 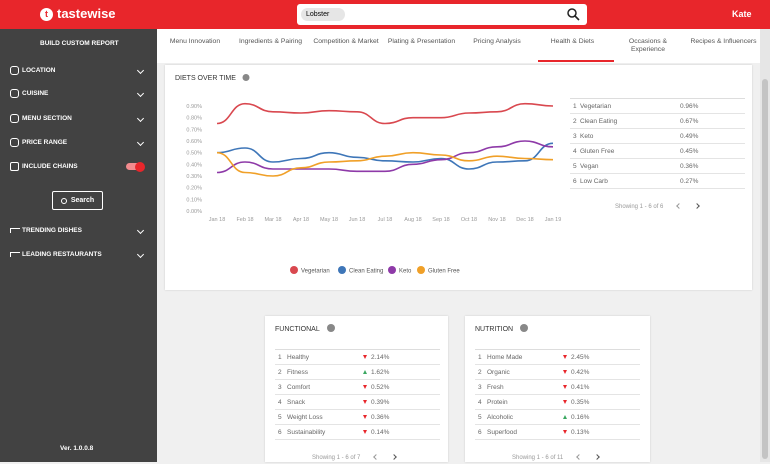 I want to click on diet-name: Vegetarian, so click(x=596, y=106).